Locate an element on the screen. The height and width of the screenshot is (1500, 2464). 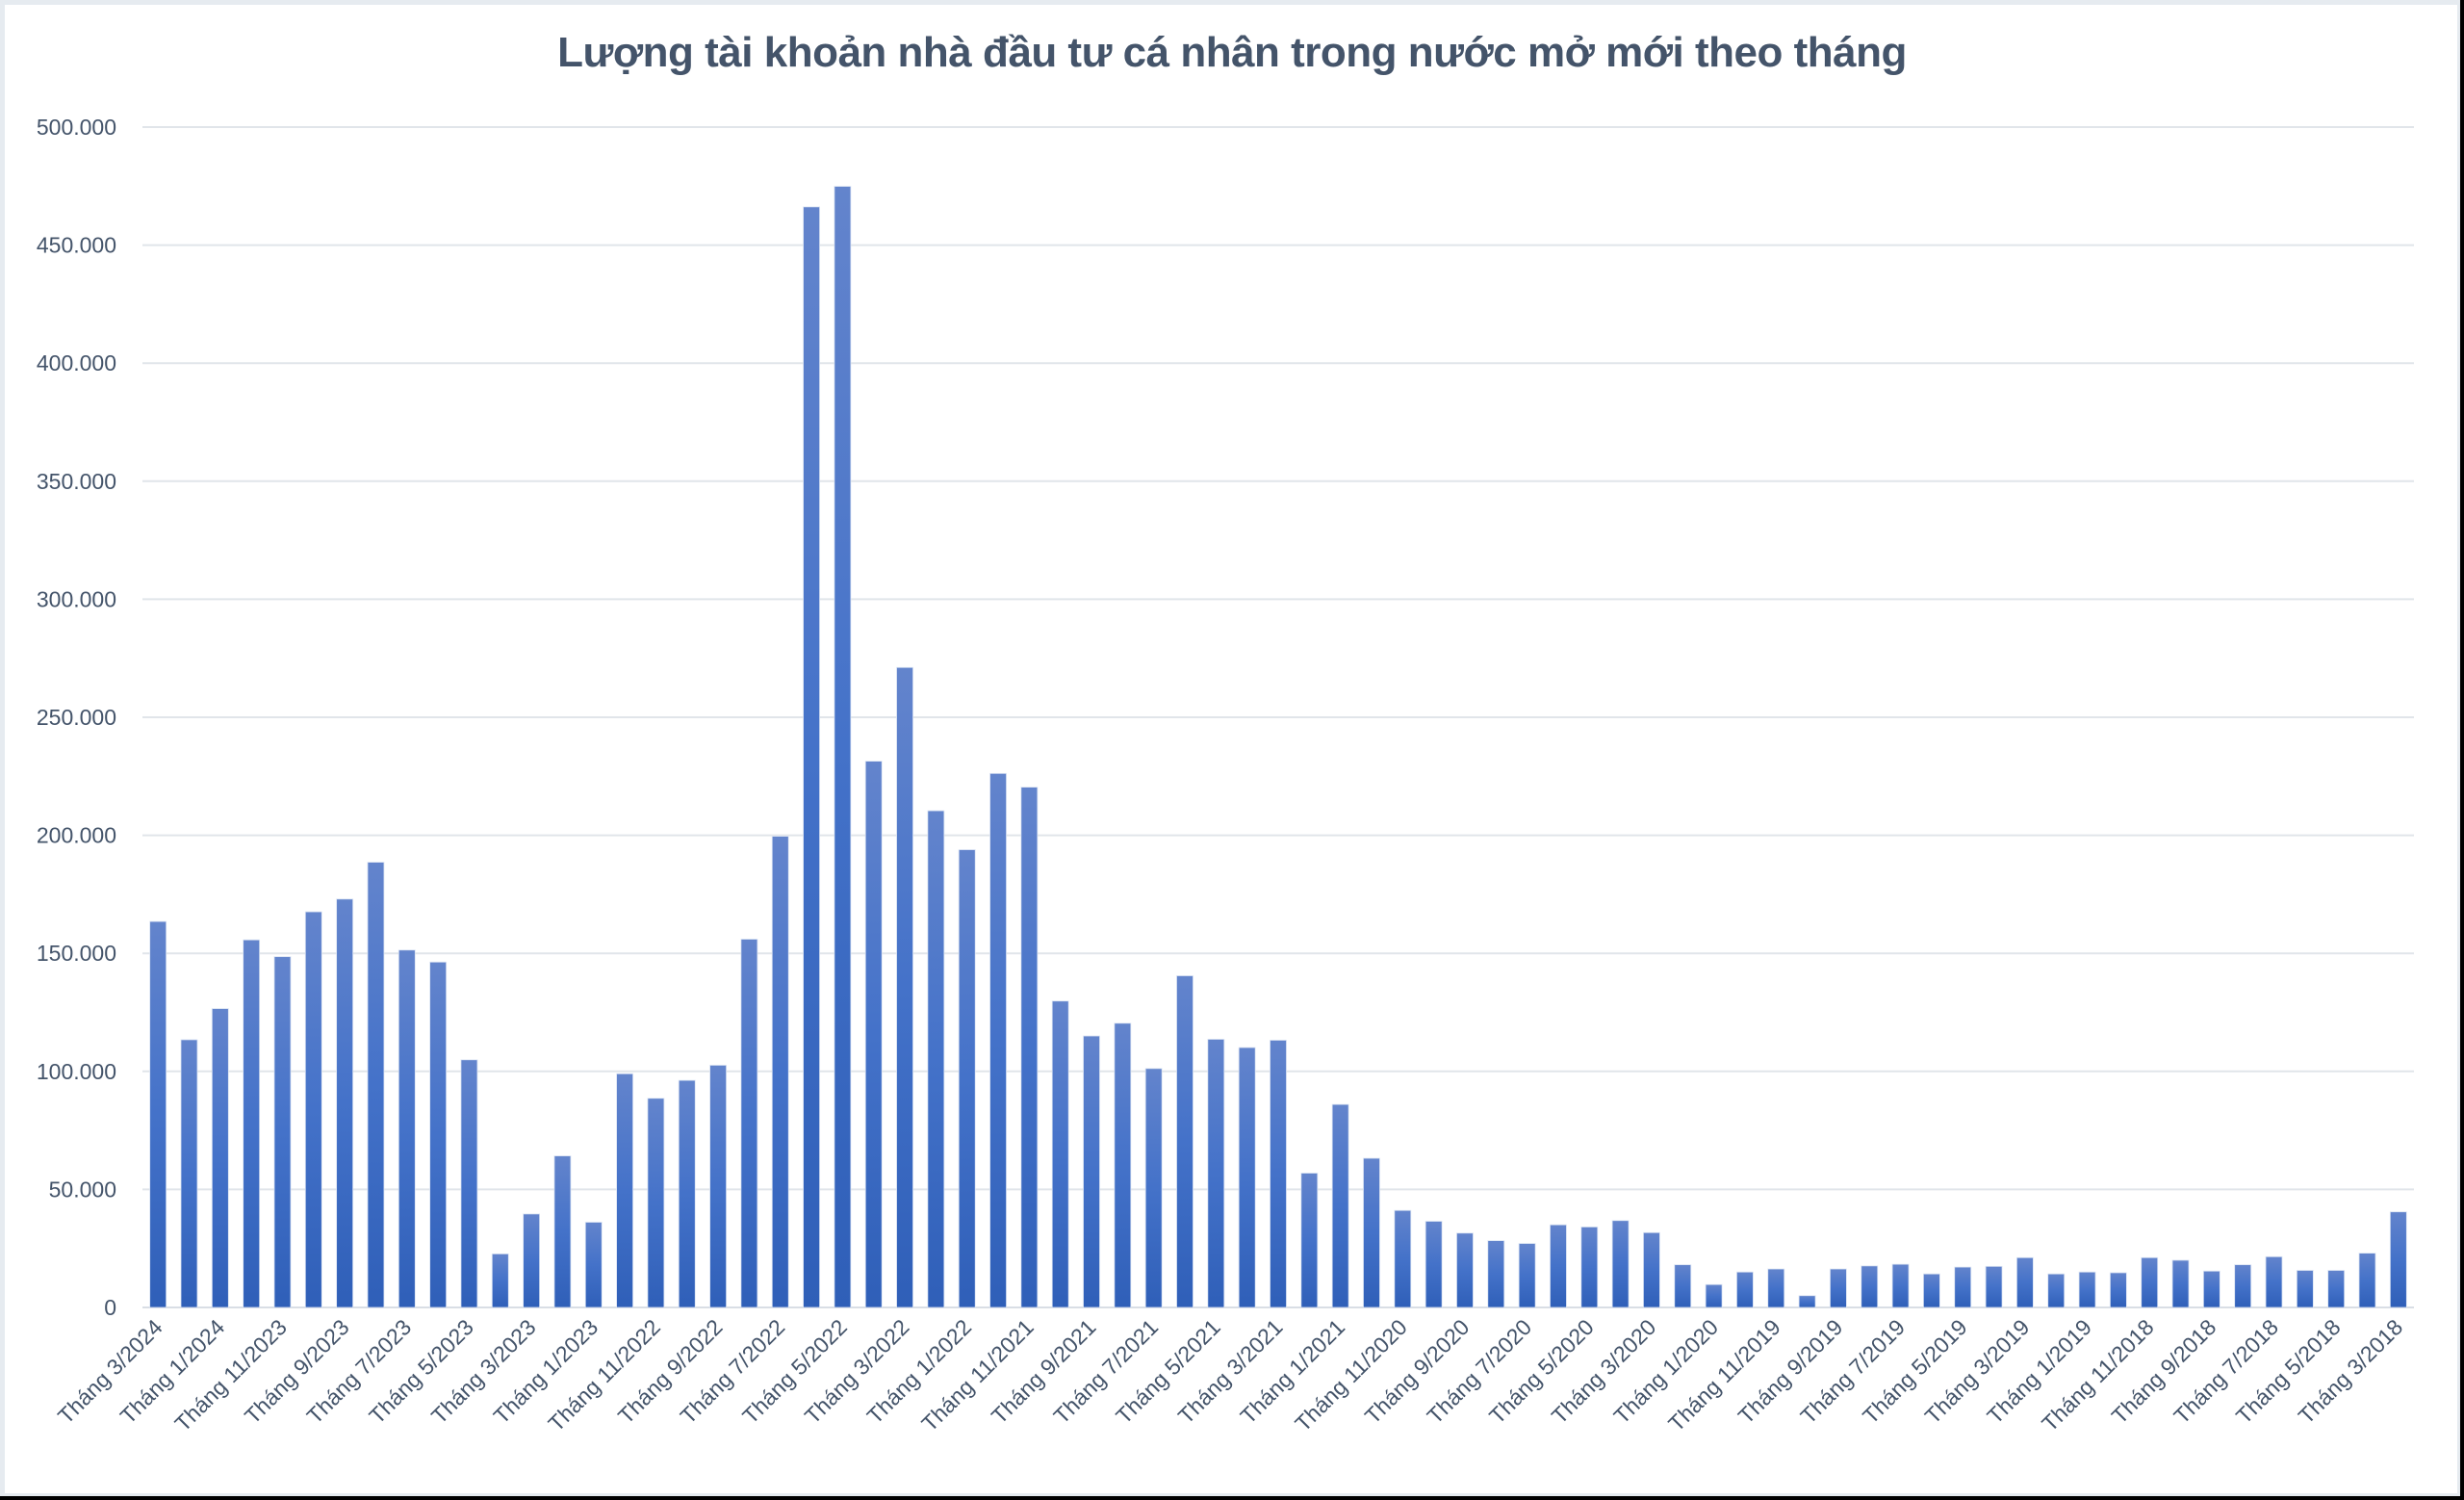
x-tick-label: Tháng 11/2020 is located at coordinates (1351, 1375).